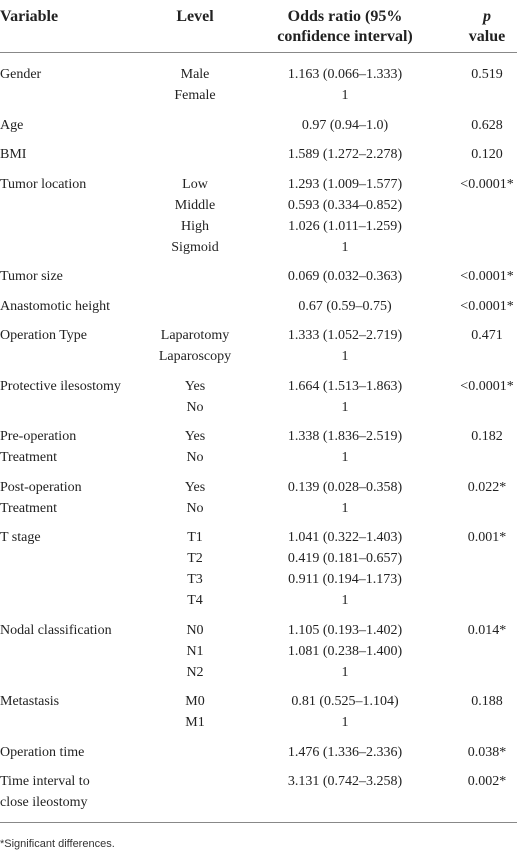  What do you see at coordinates (55, 306) in the screenshot?
I see `variable: Anastomotic height` at bounding box center [55, 306].